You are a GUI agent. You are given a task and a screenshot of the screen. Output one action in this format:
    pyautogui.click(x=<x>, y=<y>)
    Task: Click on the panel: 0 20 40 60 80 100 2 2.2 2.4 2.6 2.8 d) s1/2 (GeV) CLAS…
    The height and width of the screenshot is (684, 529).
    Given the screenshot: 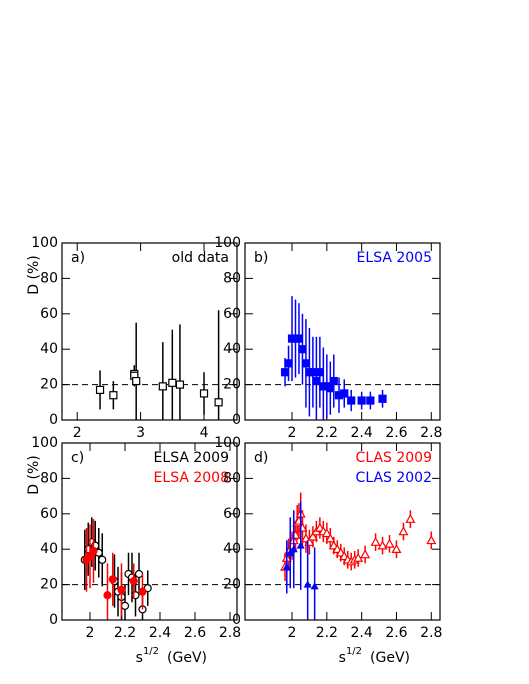 What is the action you would take?
    pyautogui.click(x=328, y=550)
    